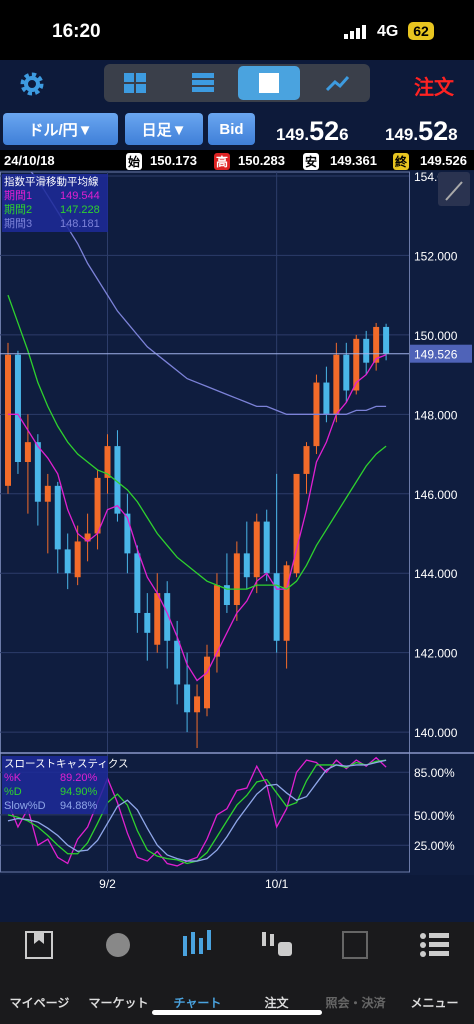  What do you see at coordinates (401, 161) in the screenshot?
I see `close-tag: 終` at bounding box center [401, 161].